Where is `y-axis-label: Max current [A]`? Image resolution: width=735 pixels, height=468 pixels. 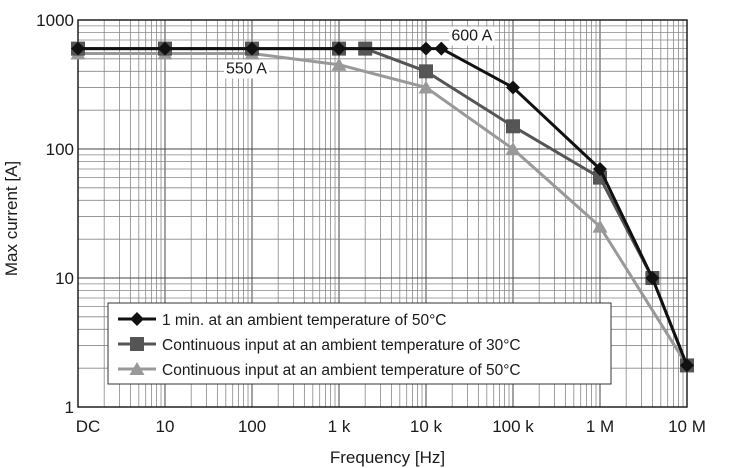 y-axis-label: Max current [A] is located at coordinates (11, 218).